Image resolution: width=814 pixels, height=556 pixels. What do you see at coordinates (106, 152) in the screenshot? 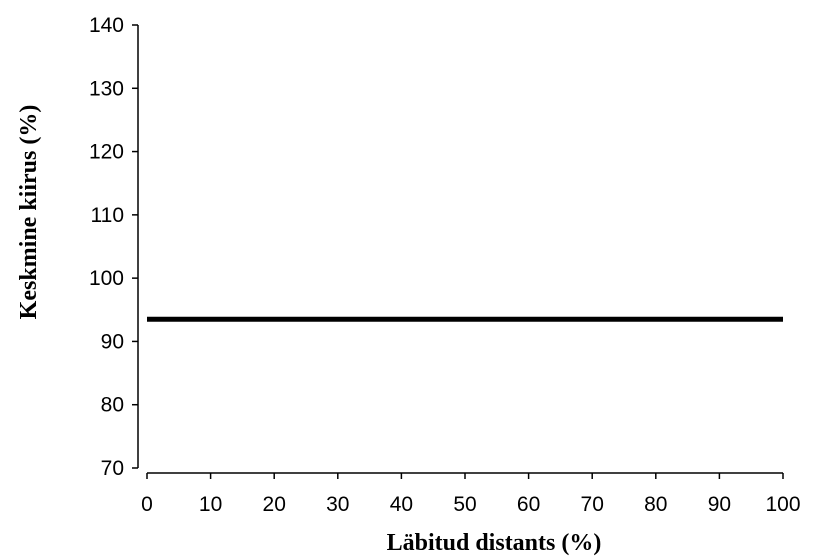
I see `y-tick-label: 120` at bounding box center [106, 152].